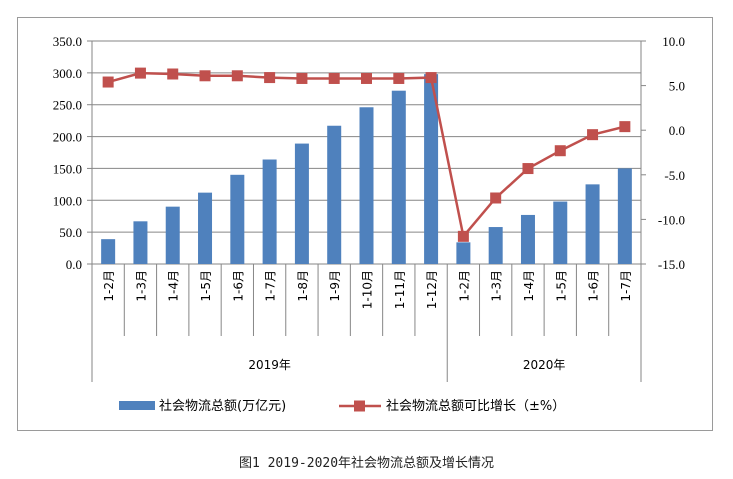 This screenshot has width=733, height=479. Describe the element at coordinates (67, 168) in the screenshot. I see `y-left-tick-label: 150.0` at that location.